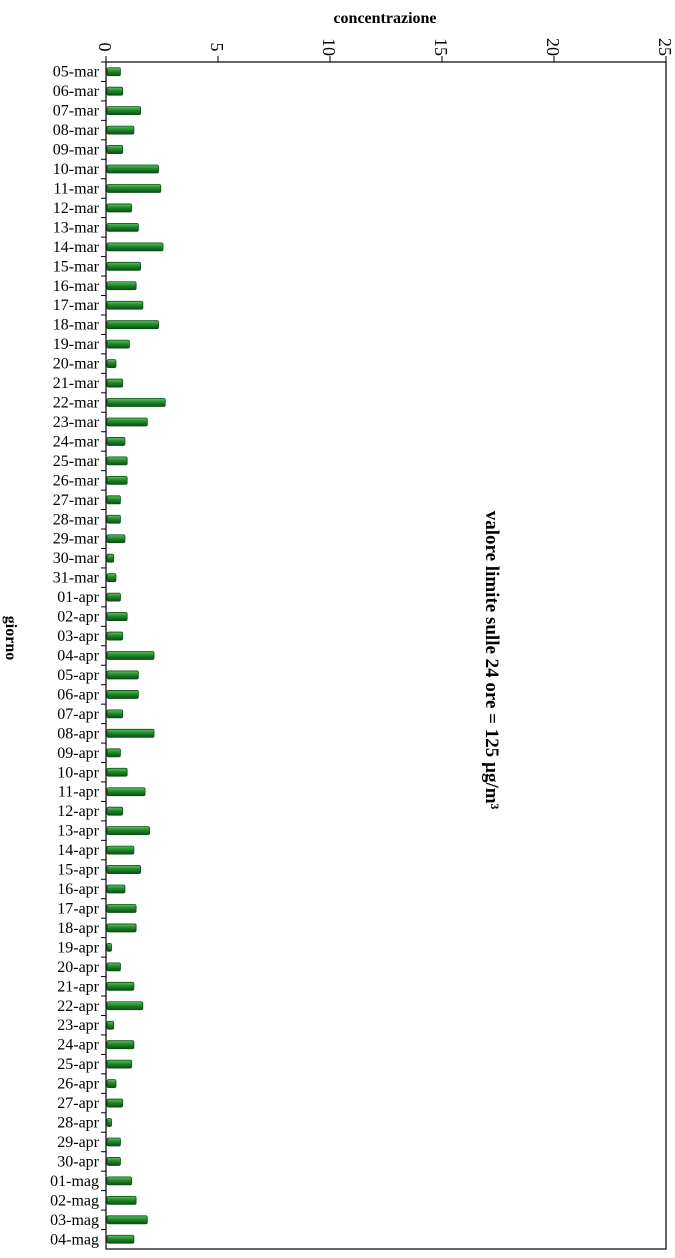 The image size is (675, 1258). What do you see at coordinates (78, 928) in the screenshot?
I see `y-tick-label: 18-apr` at bounding box center [78, 928].